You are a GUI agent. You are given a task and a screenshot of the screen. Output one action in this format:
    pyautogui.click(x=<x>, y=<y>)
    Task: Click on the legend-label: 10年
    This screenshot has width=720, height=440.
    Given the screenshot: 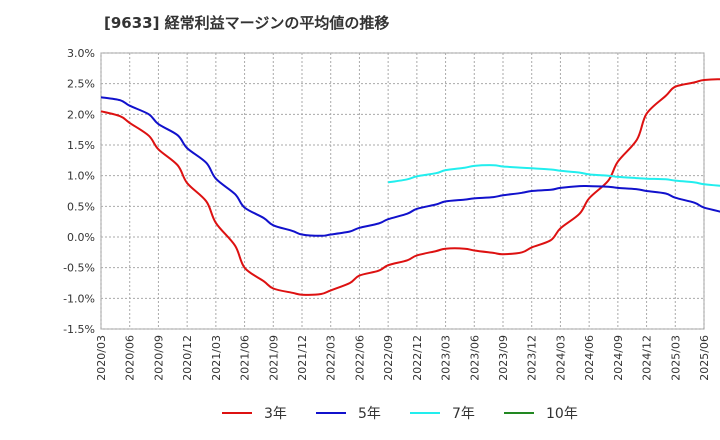 What is the action you would take?
    pyautogui.click(x=562, y=414)
    